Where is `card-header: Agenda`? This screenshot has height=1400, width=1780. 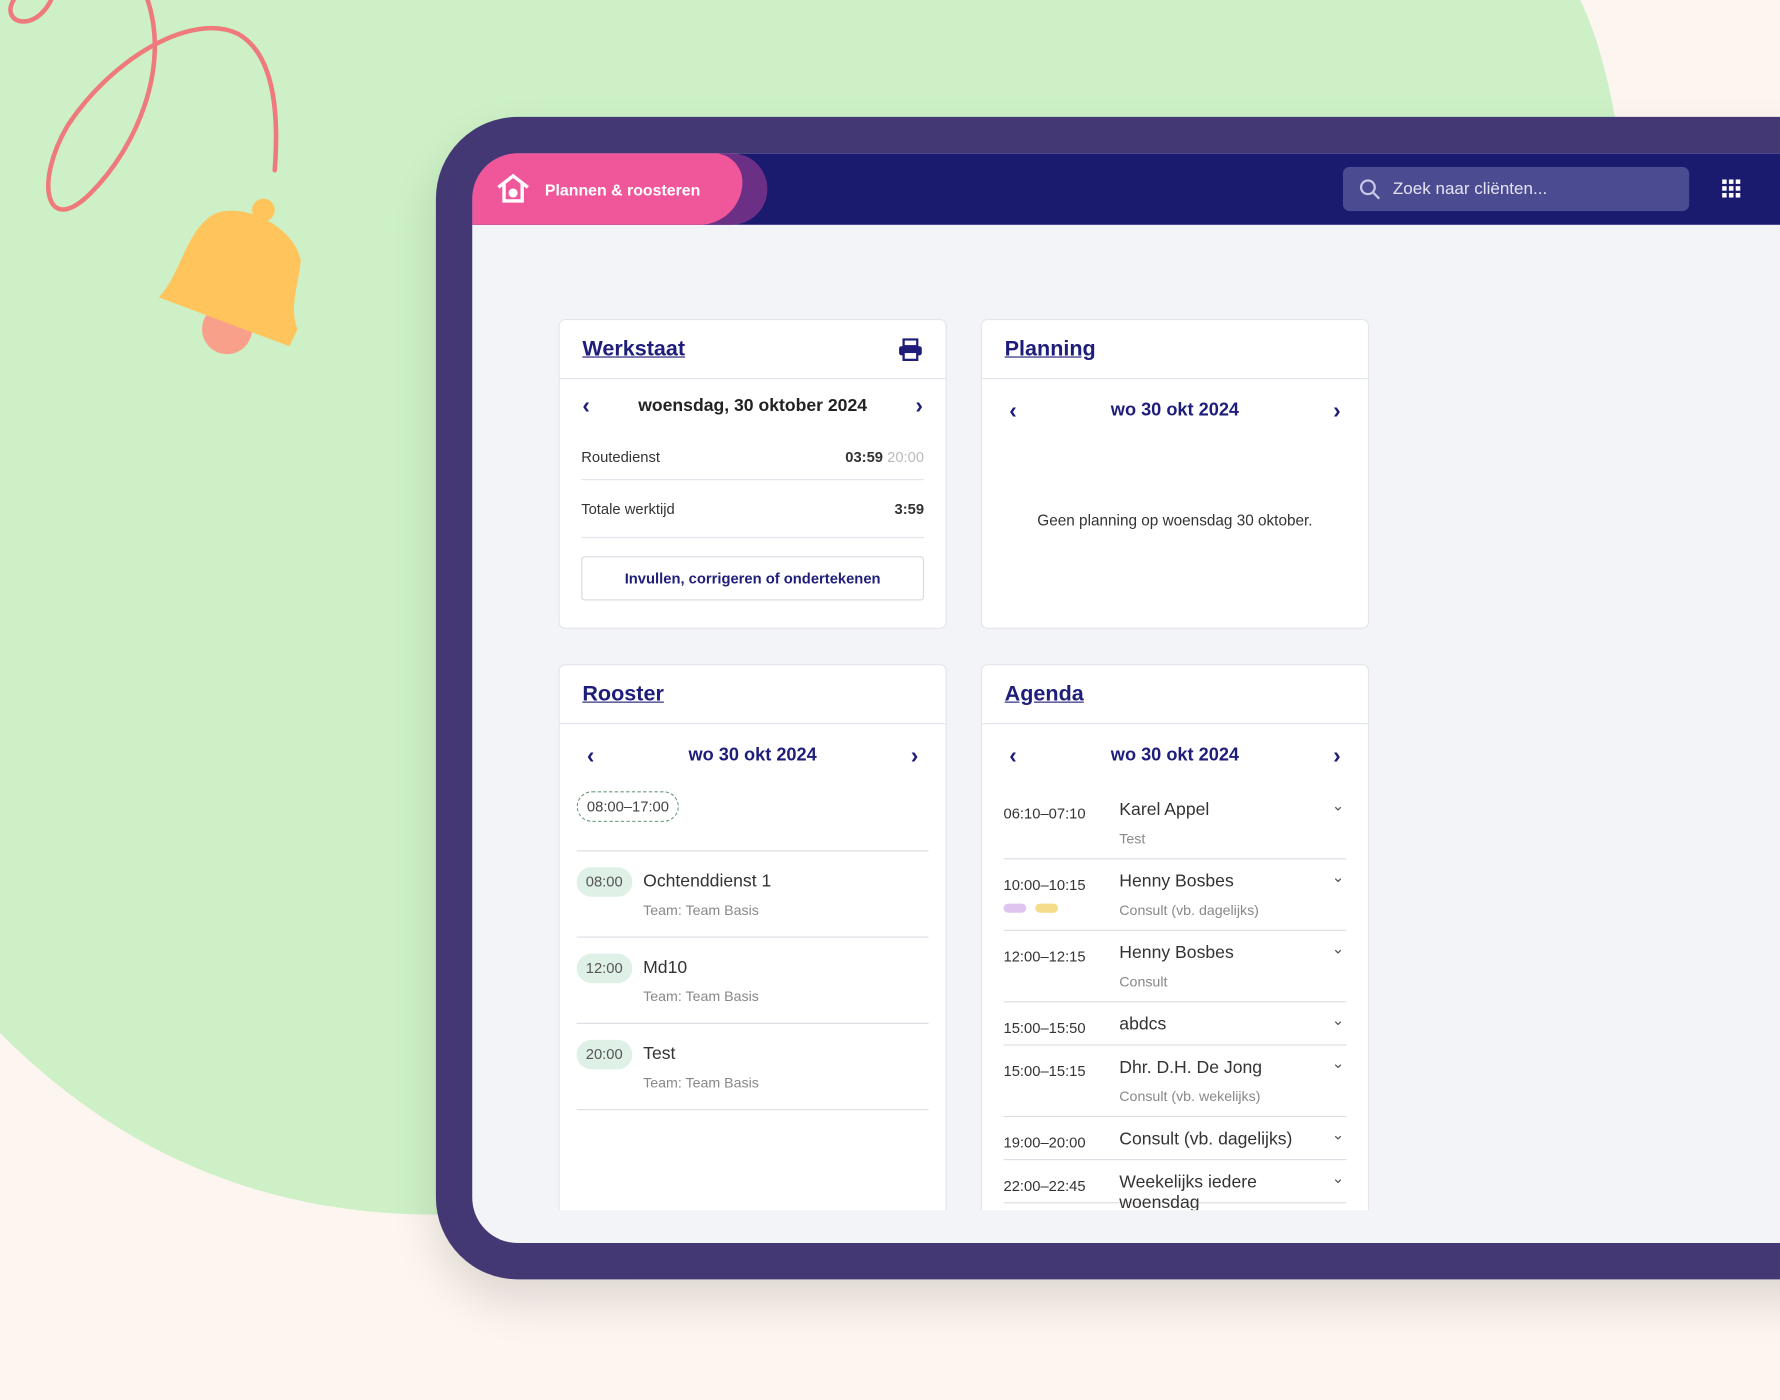 card-header: Agenda is located at coordinates (1174, 695).